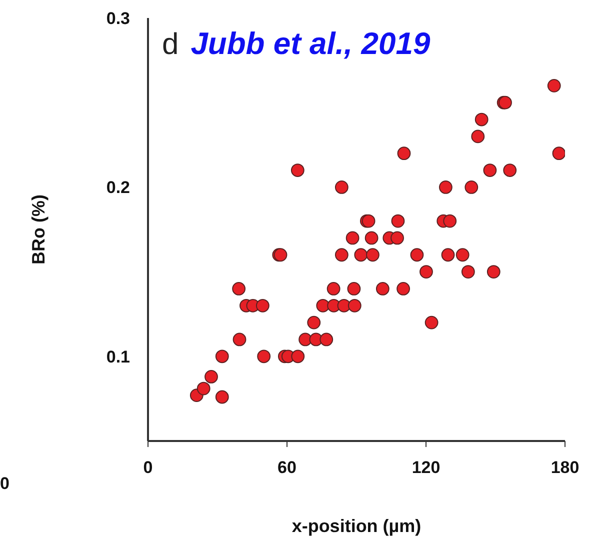 The image size is (589, 538). I want to click on y-tick-label: 0.1, so click(118, 356).